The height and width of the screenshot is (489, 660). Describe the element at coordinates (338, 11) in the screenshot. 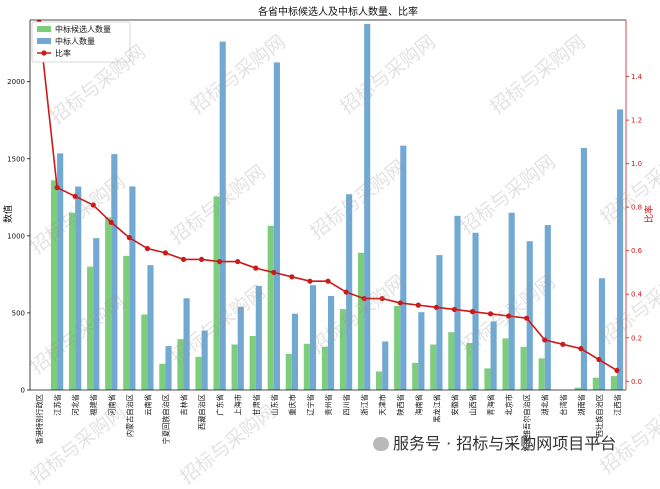

I see `chart-title: 各省中标候选人及中标人数量、比率` at that location.